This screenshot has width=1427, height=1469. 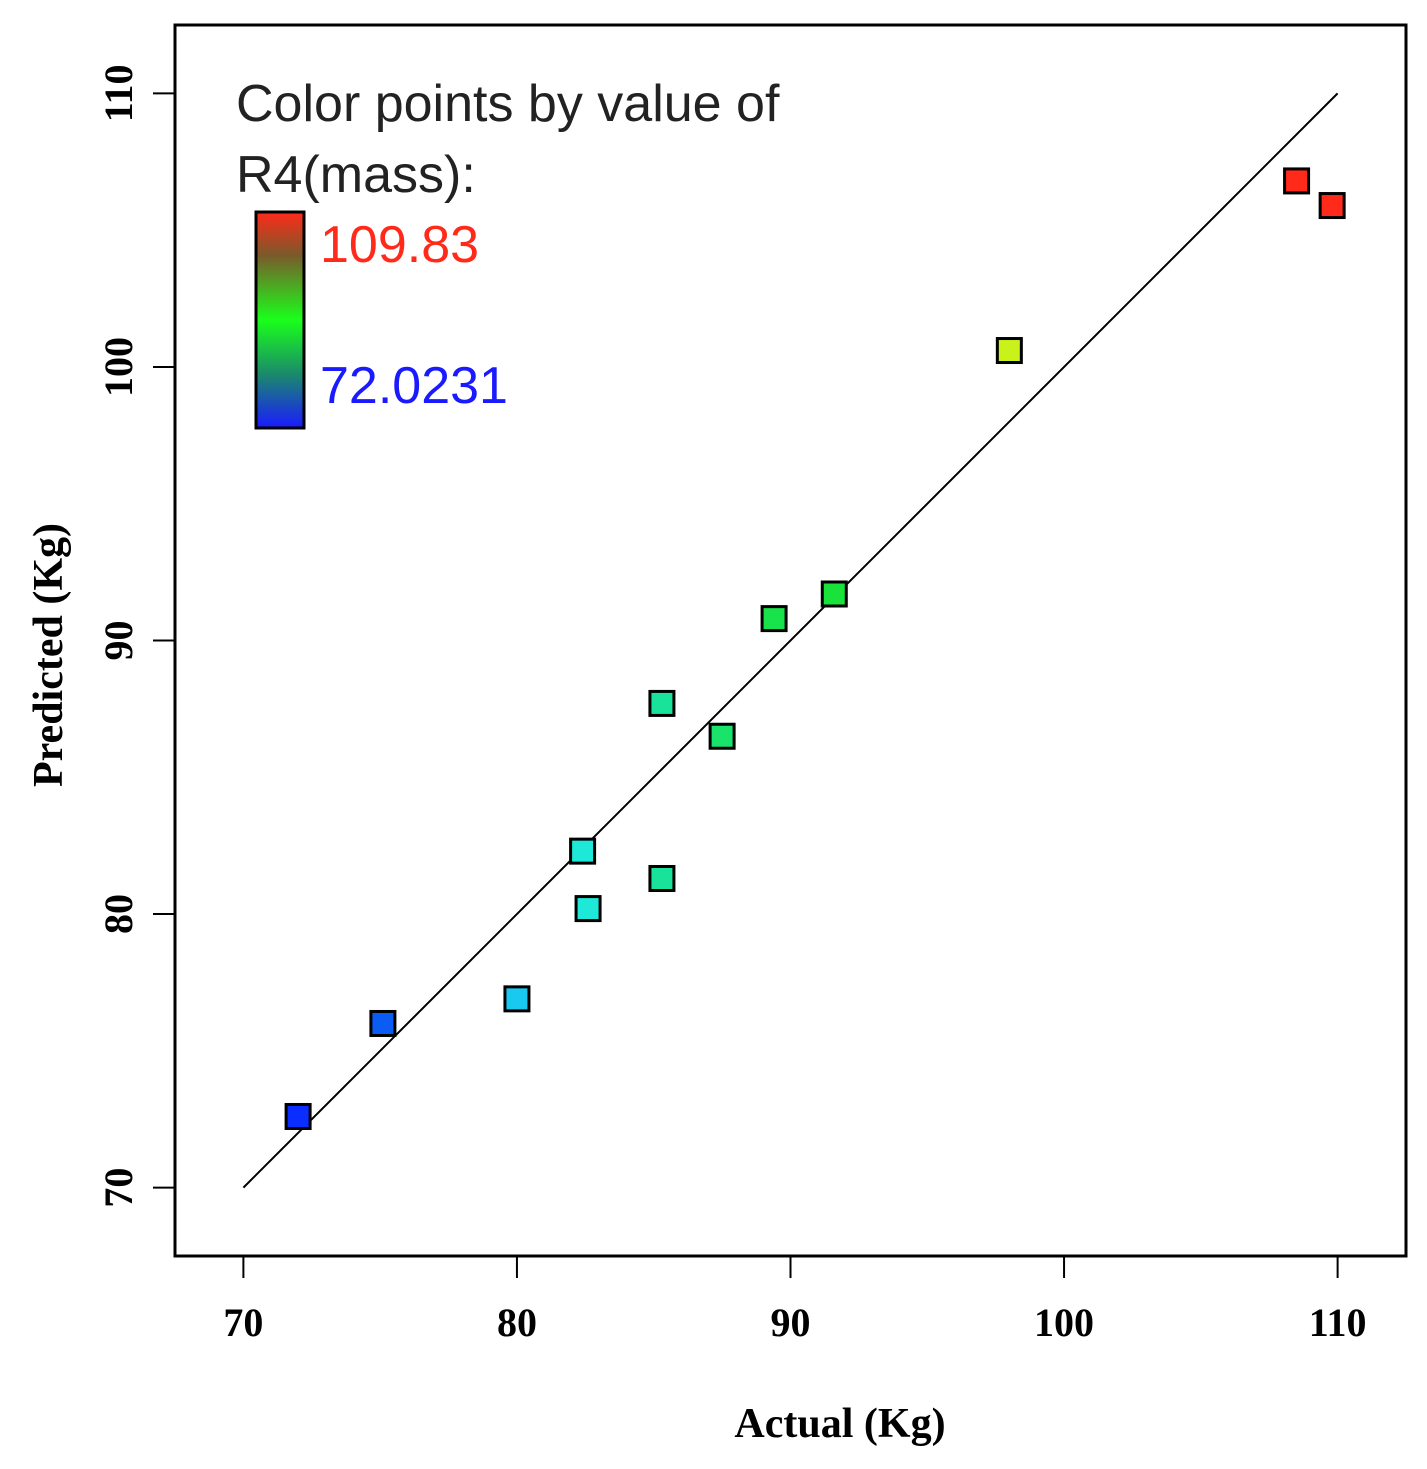 I want to click on x-tick-label: 110, so click(x=1338, y=1322).